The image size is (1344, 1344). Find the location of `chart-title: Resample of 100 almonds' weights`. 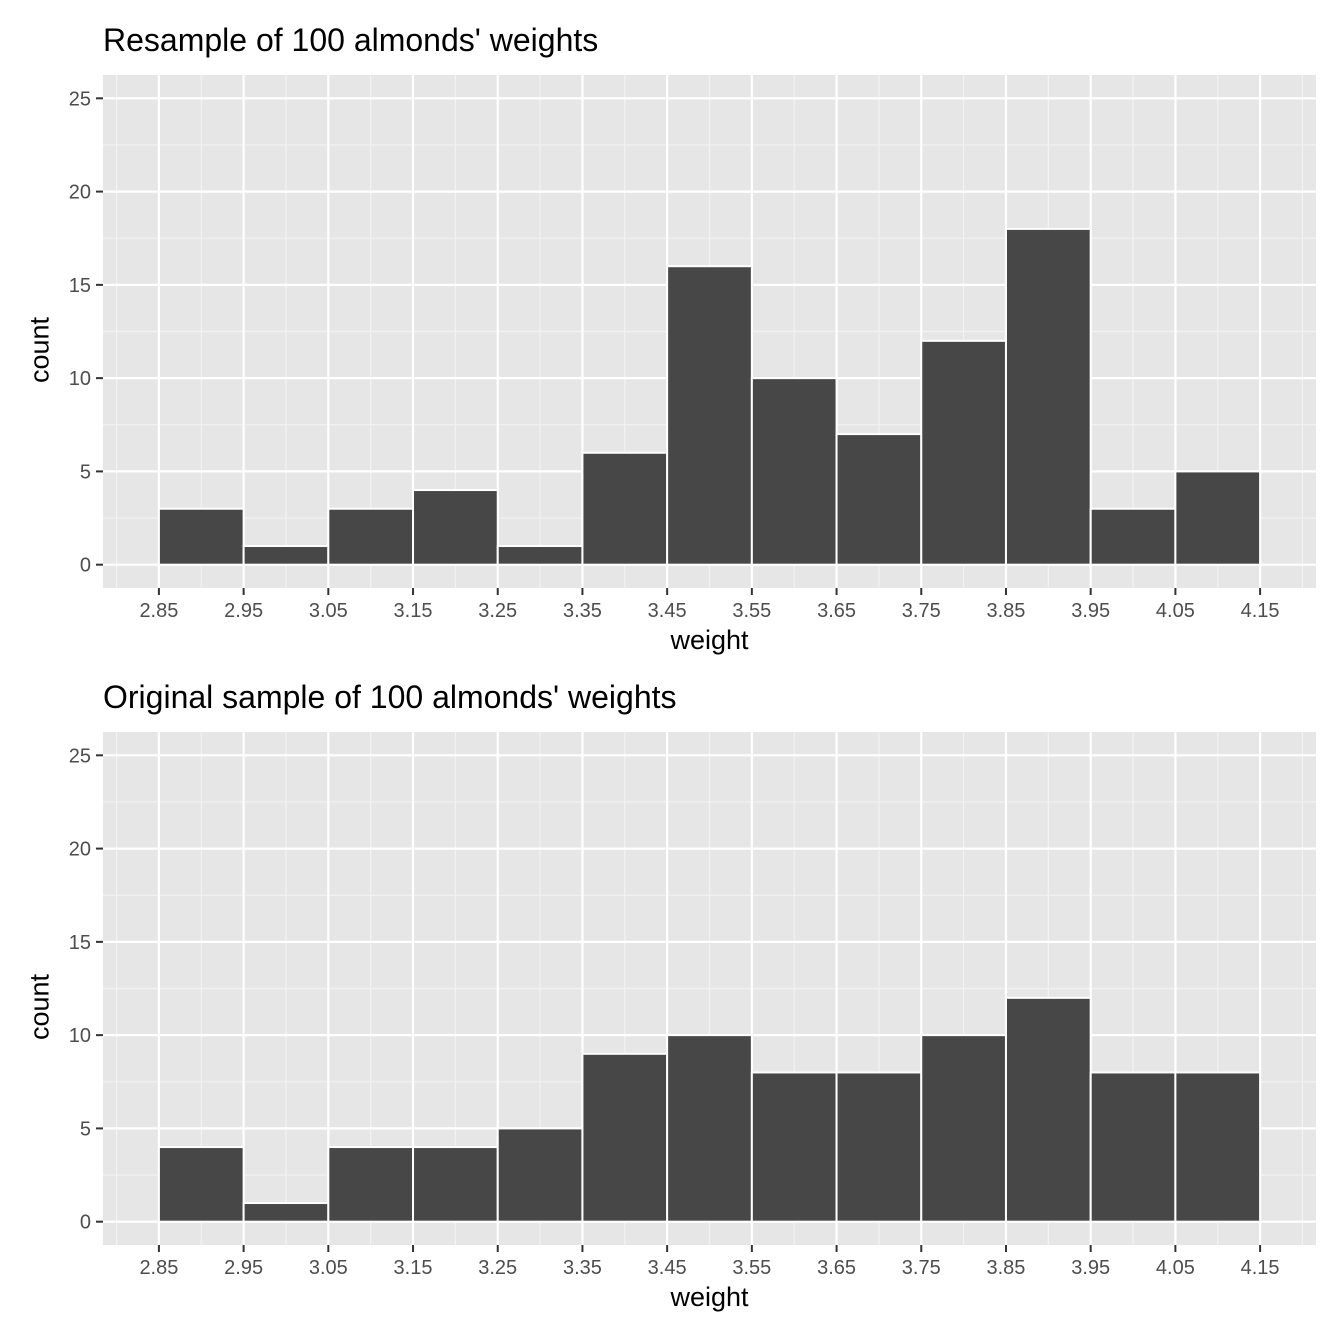

chart-title: Resample of 100 almonds' weights is located at coordinates (351, 40).